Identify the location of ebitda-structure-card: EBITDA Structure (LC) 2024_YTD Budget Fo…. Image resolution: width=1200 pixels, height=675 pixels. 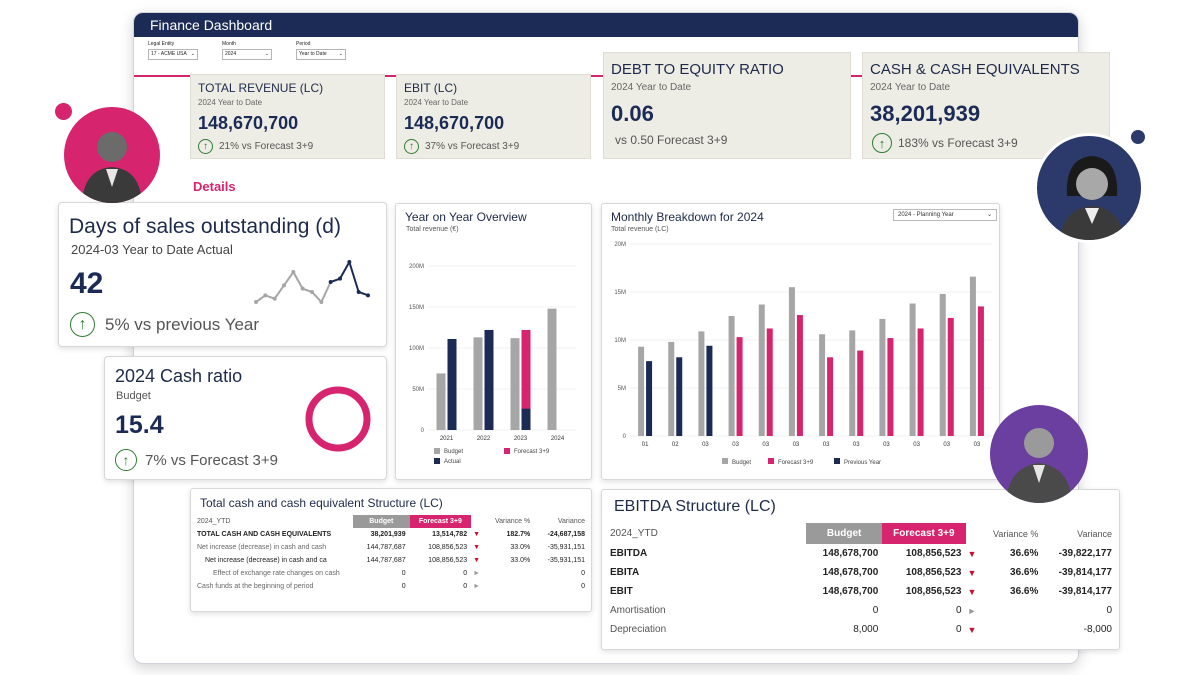
(860, 569).